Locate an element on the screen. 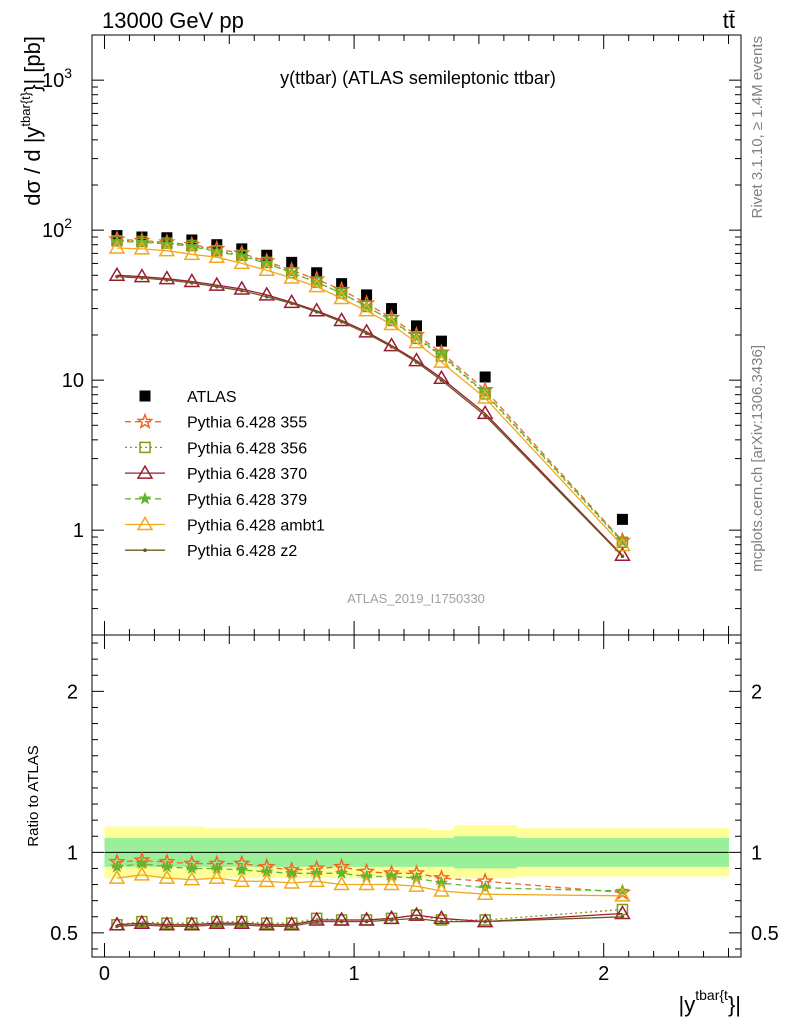  x-tick-label: 0 is located at coordinates (104, 974).